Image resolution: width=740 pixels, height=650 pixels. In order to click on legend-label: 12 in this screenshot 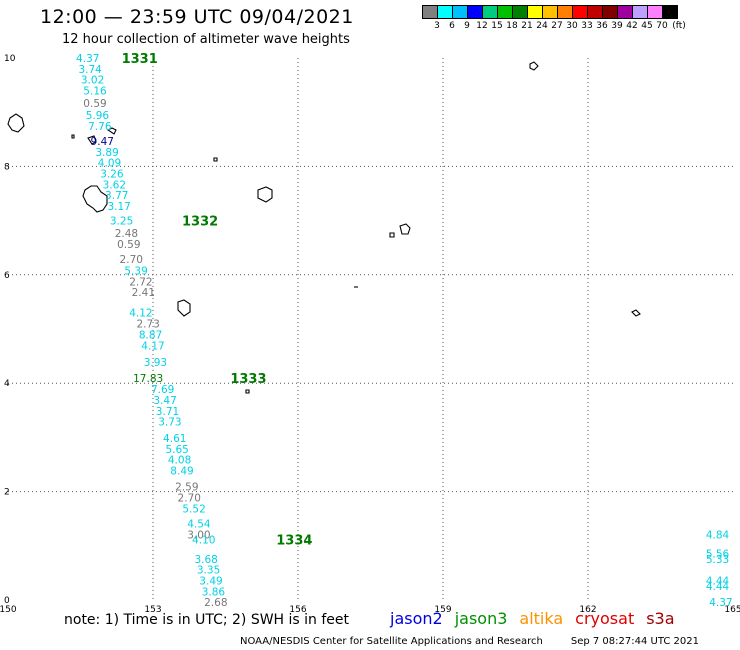, I will do `click(482, 26)`.